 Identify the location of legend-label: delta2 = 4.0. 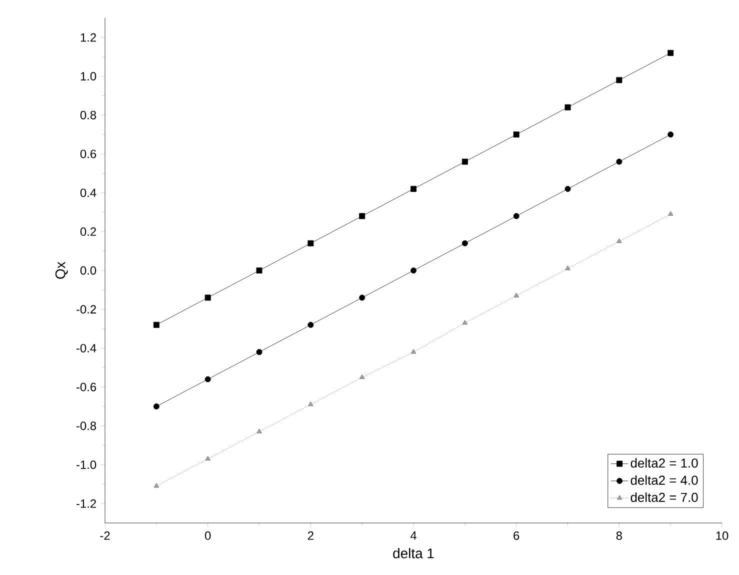
(664, 480).